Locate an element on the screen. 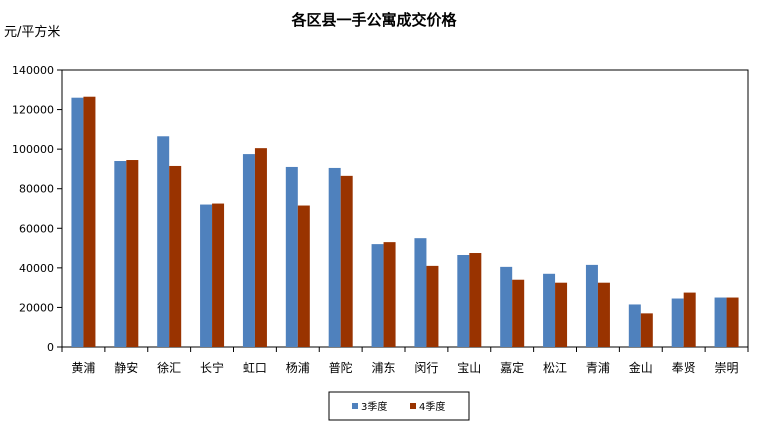  y-tick-label: 140000 is located at coordinates (33, 70).